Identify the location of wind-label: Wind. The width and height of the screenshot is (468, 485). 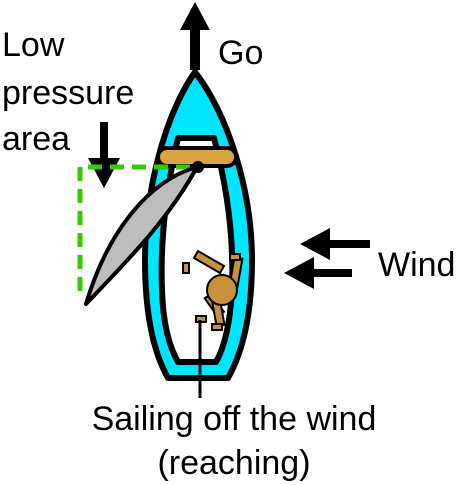
(416, 265).